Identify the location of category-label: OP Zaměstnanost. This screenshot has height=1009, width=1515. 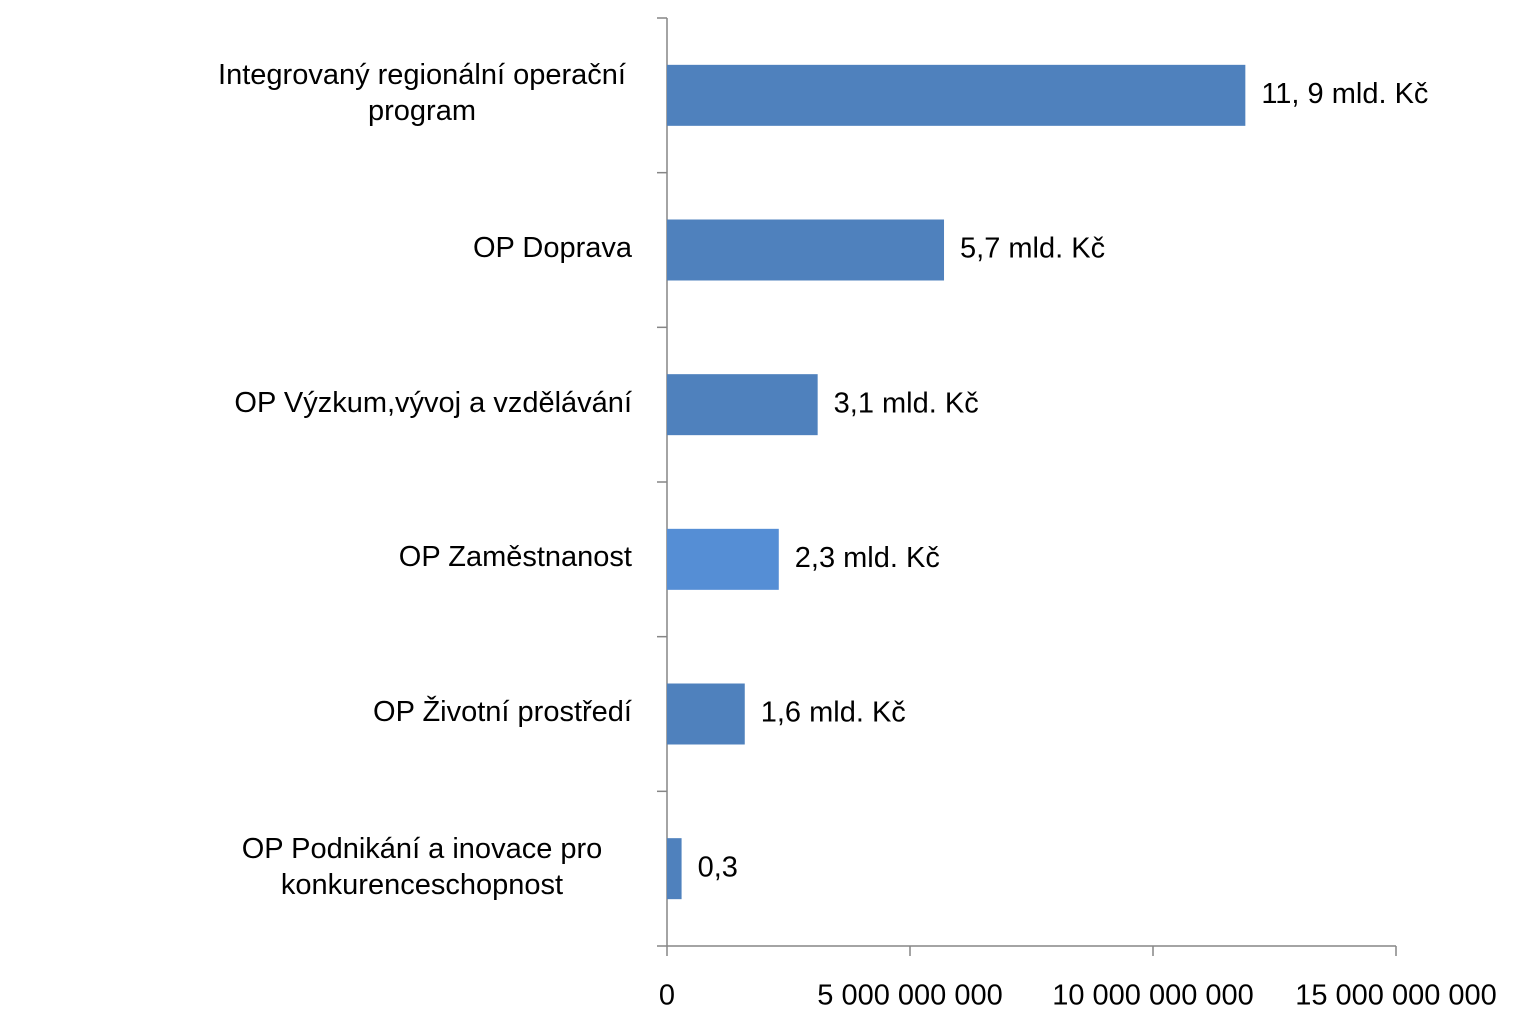
(515, 557).